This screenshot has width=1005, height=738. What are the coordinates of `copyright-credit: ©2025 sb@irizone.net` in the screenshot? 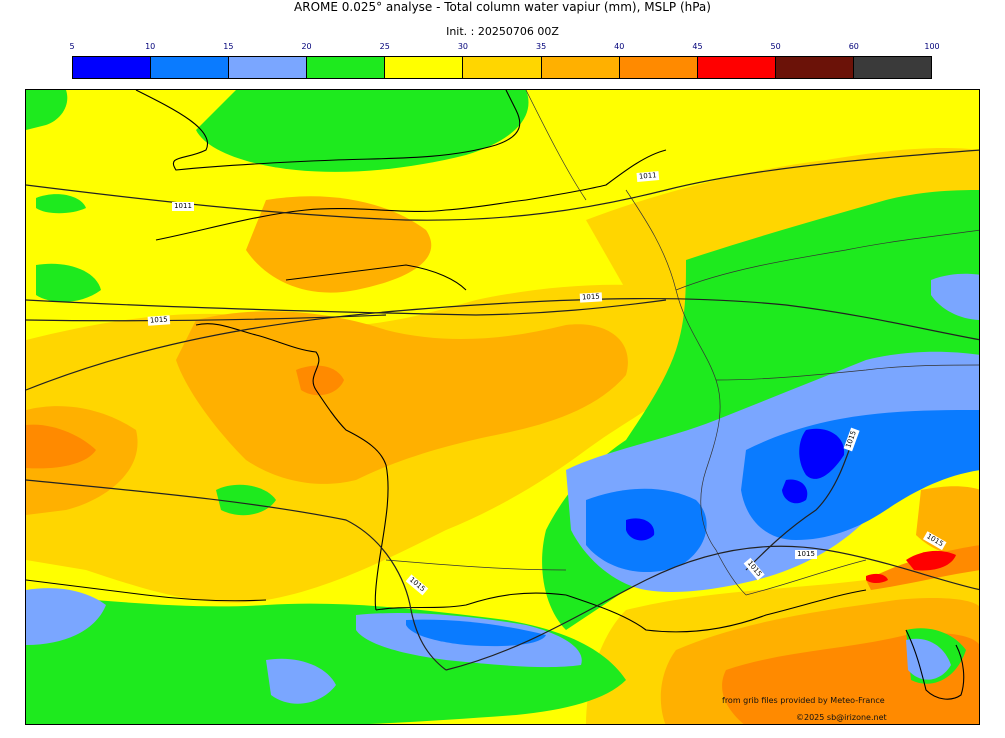 It's located at (841, 717).